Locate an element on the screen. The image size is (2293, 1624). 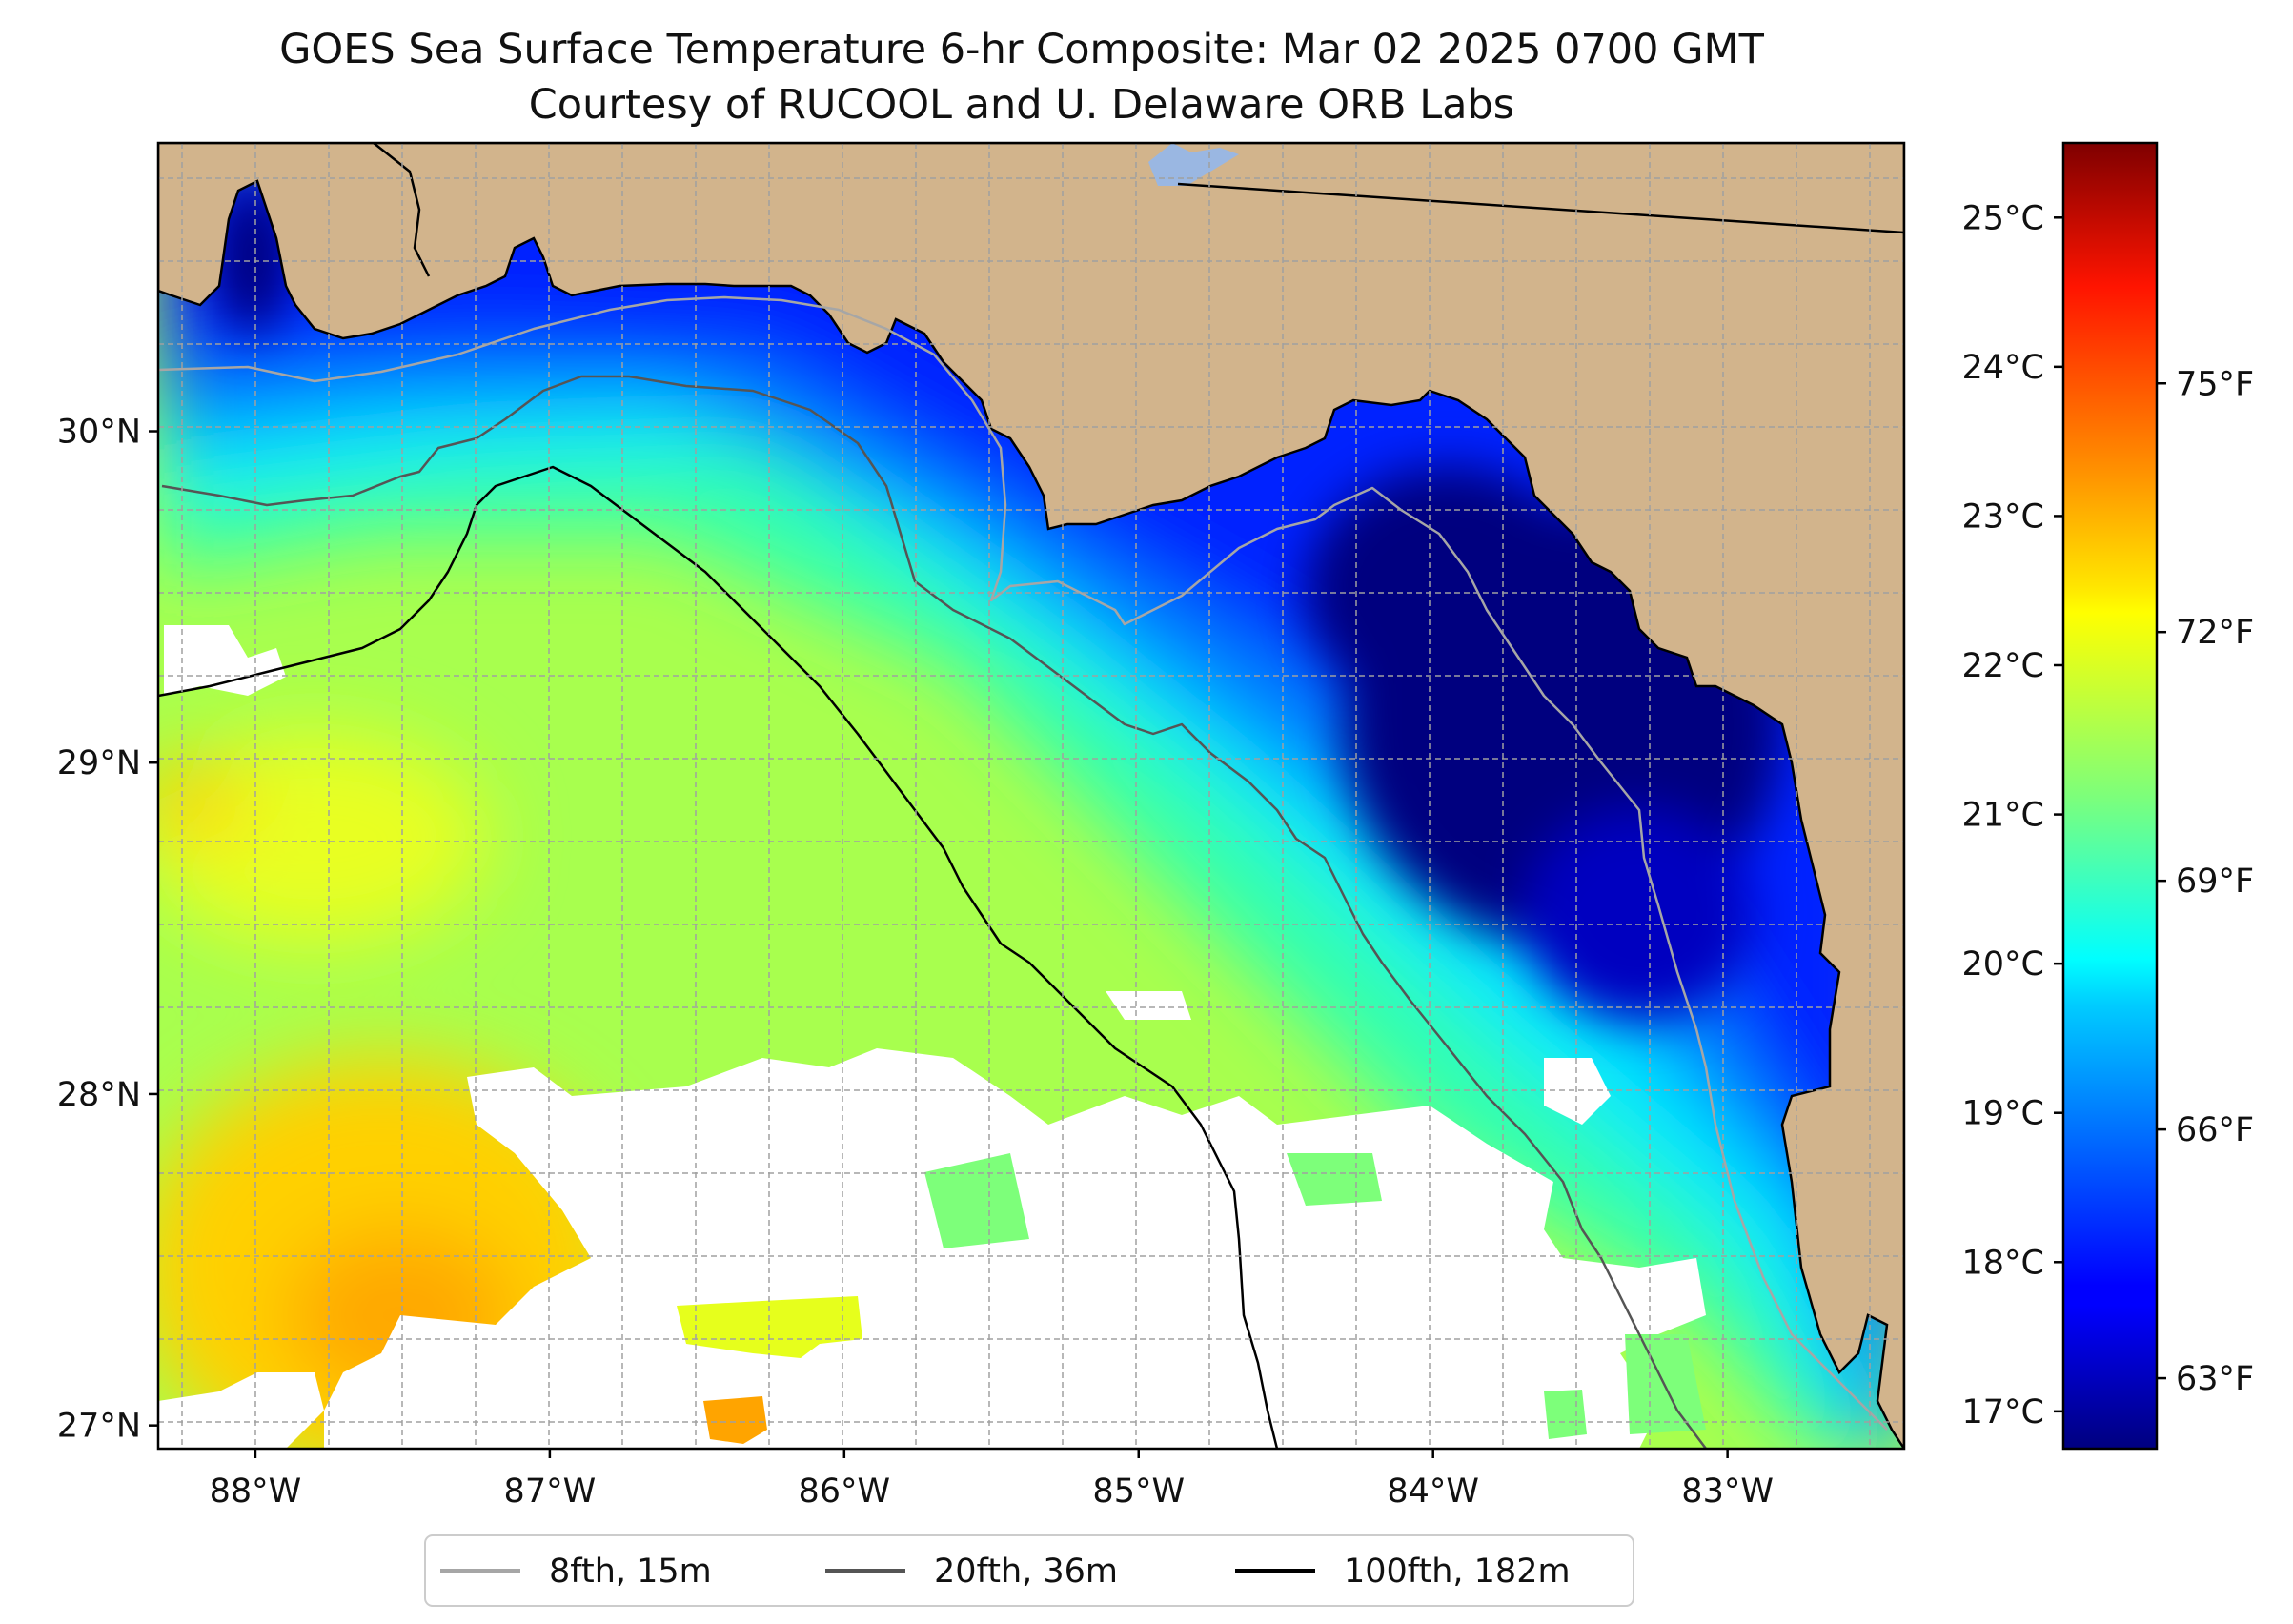
legend-box is located at coordinates (1029, 1570).